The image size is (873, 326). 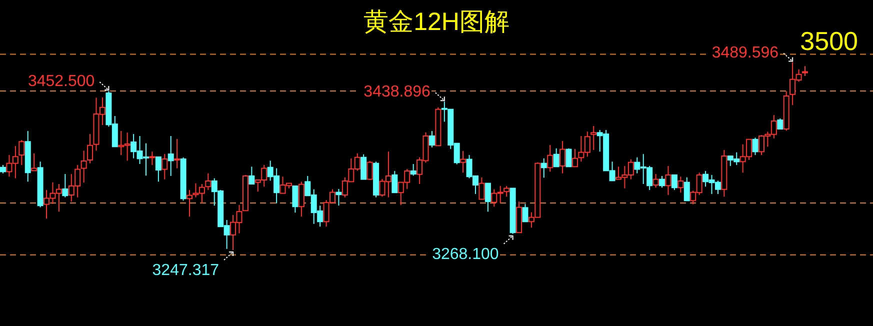 I want to click on ref-line-label: 3500, so click(x=829, y=41).